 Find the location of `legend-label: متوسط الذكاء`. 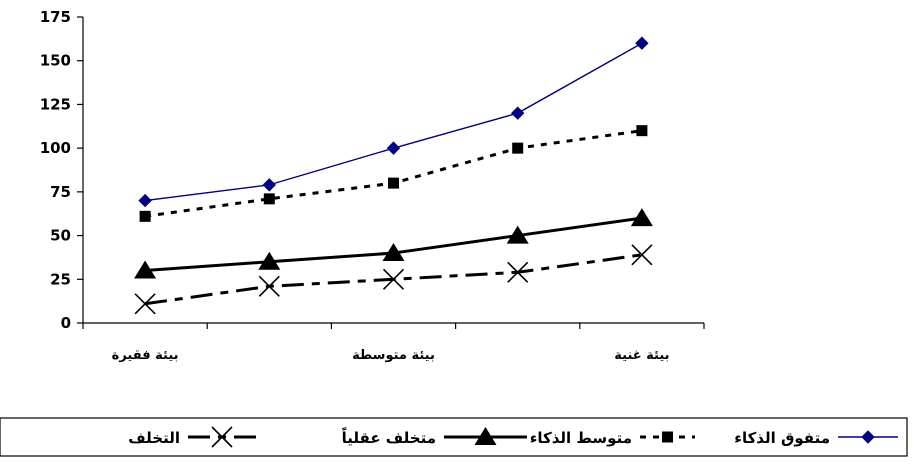

legend-label: متوسط الذكاء is located at coordinates (581, 438).